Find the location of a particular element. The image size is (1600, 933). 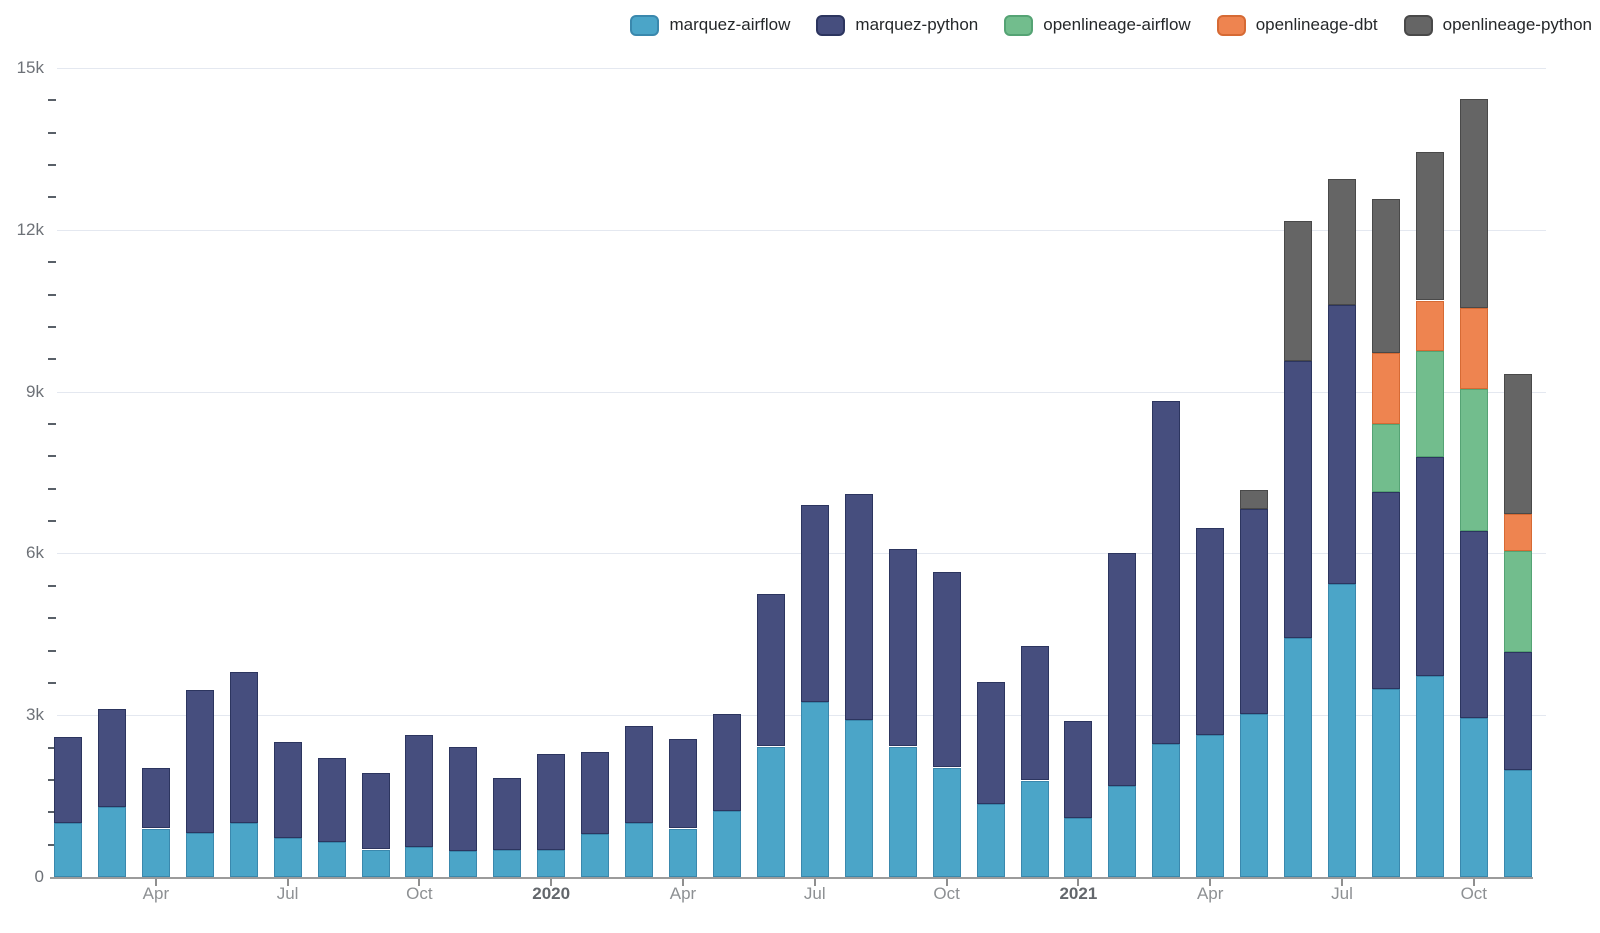

legend-item-marquez-python: marquez-python is located at coordinates (897, 25).